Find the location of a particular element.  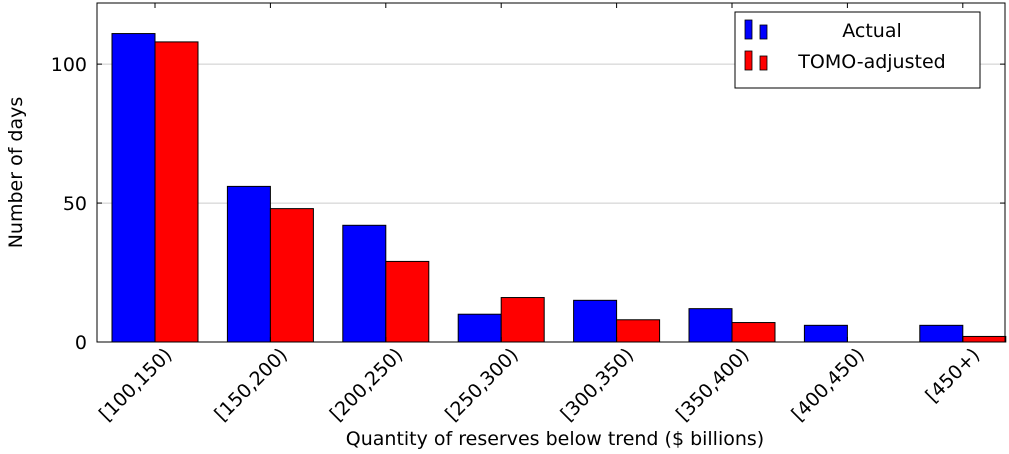

legend-entry-tomo-adjusted: TOMO-adjusted is located at coordinates (845, 61).